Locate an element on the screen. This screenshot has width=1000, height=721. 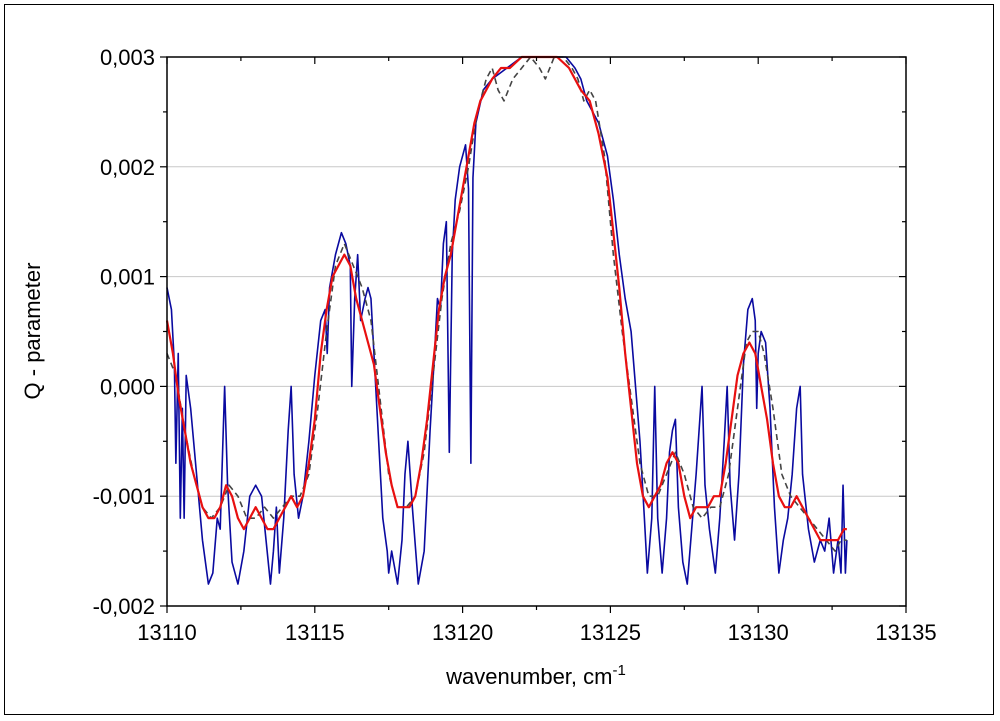
x-tick-label: 13120 is located at coordinates (462, 632).